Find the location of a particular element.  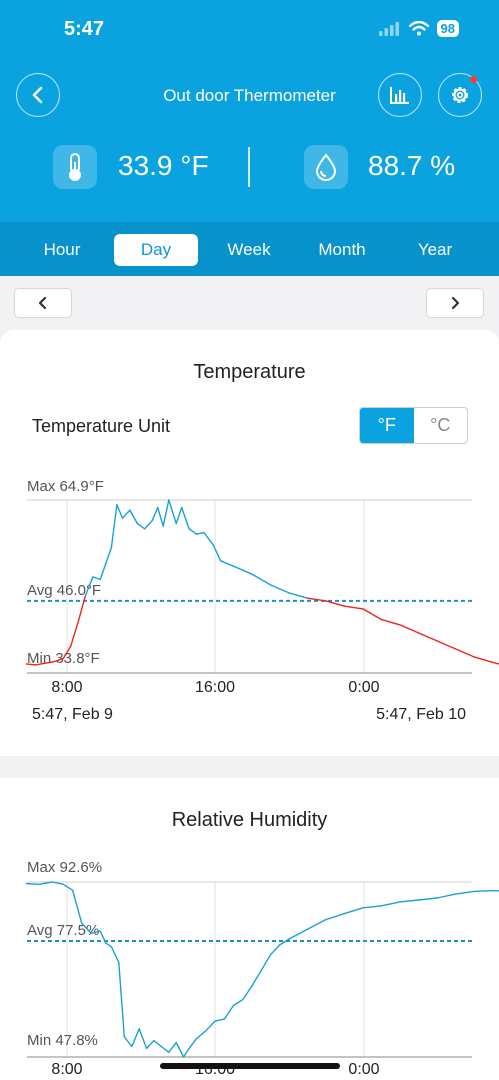

tab-year: Year is located at coordinates (435, 249).